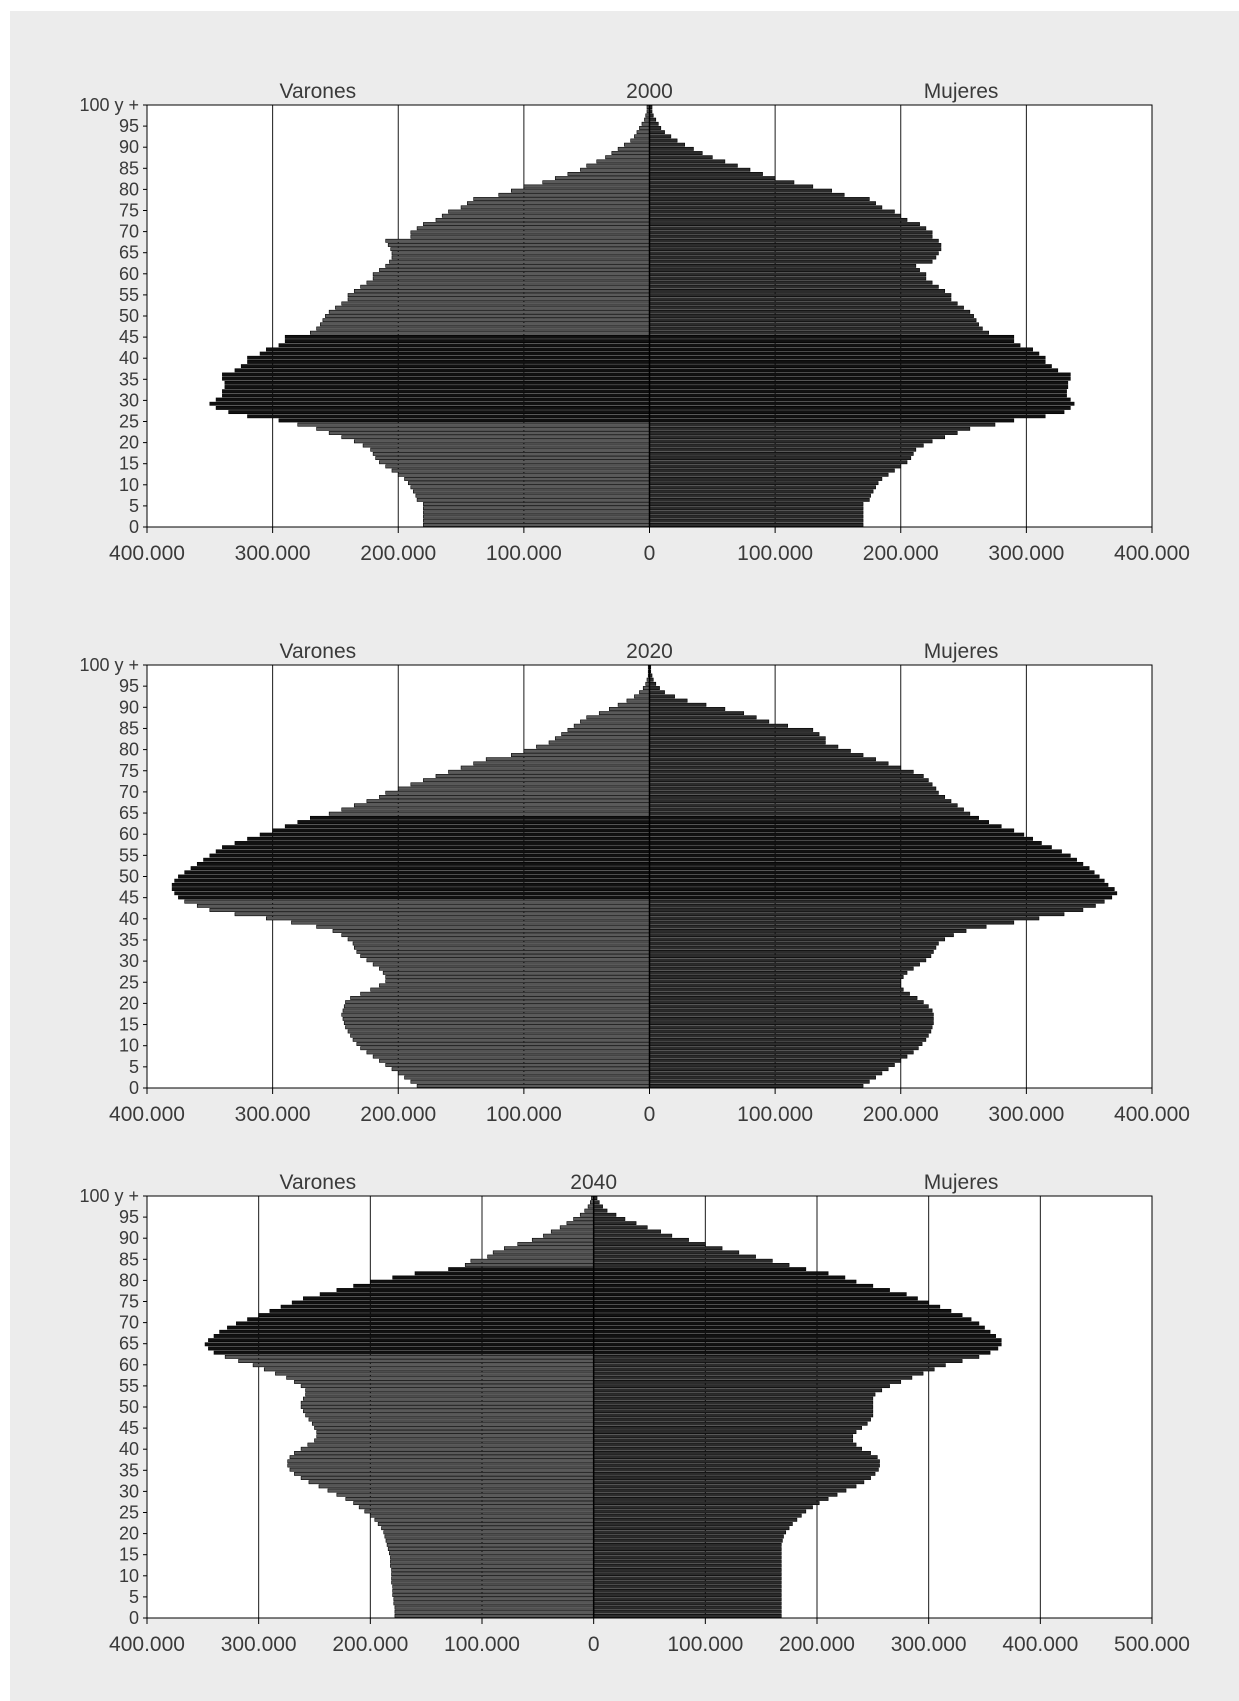 Image resolution: width=1239 pixels, height=1701 pixels. What do you see at coordinates (134, 1618) in the screenshot?
I see `y-tick-label: 0` at bounding box center [134, 1618].